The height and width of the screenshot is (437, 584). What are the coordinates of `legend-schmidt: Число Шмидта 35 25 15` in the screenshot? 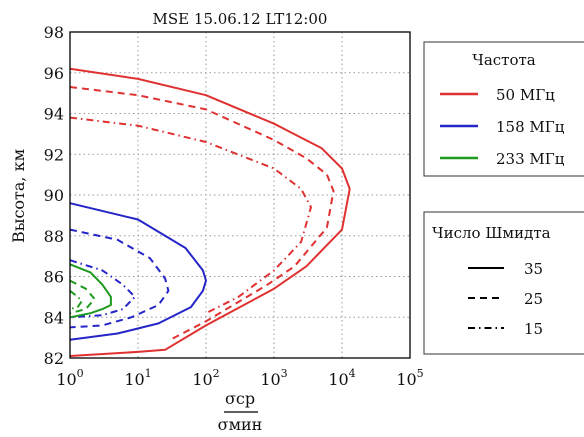 It's located at (503, 283).